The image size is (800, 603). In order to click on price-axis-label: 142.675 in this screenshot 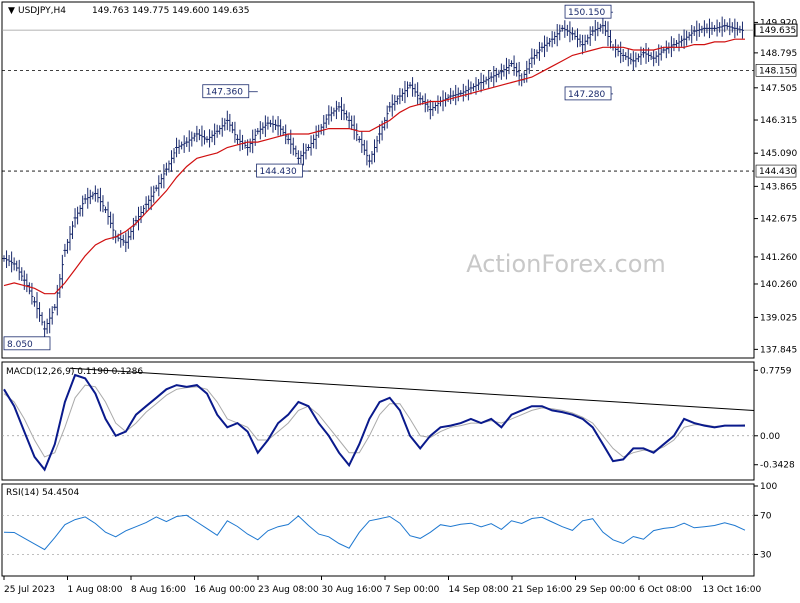, I will do `click(778, 220)`.